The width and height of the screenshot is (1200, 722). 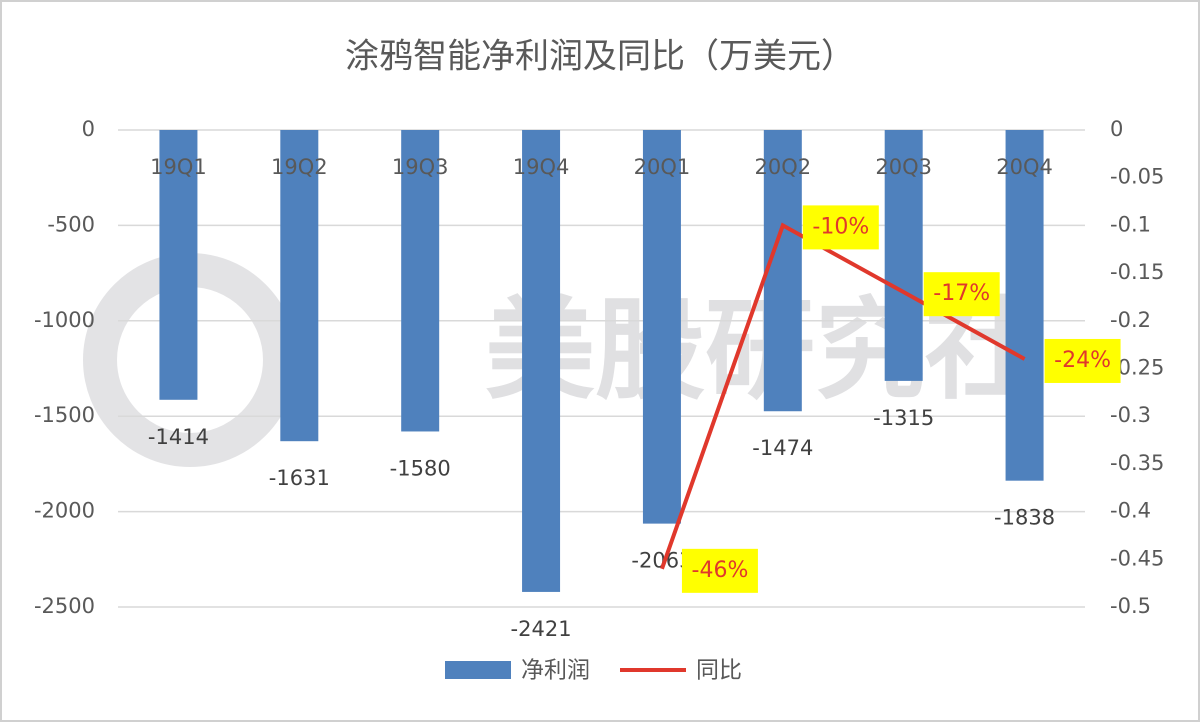 What do you see at coordinates (903, 167) in the screenshot?
I see `x-tick-label: 20Q3` at bounding box center [903, 167].